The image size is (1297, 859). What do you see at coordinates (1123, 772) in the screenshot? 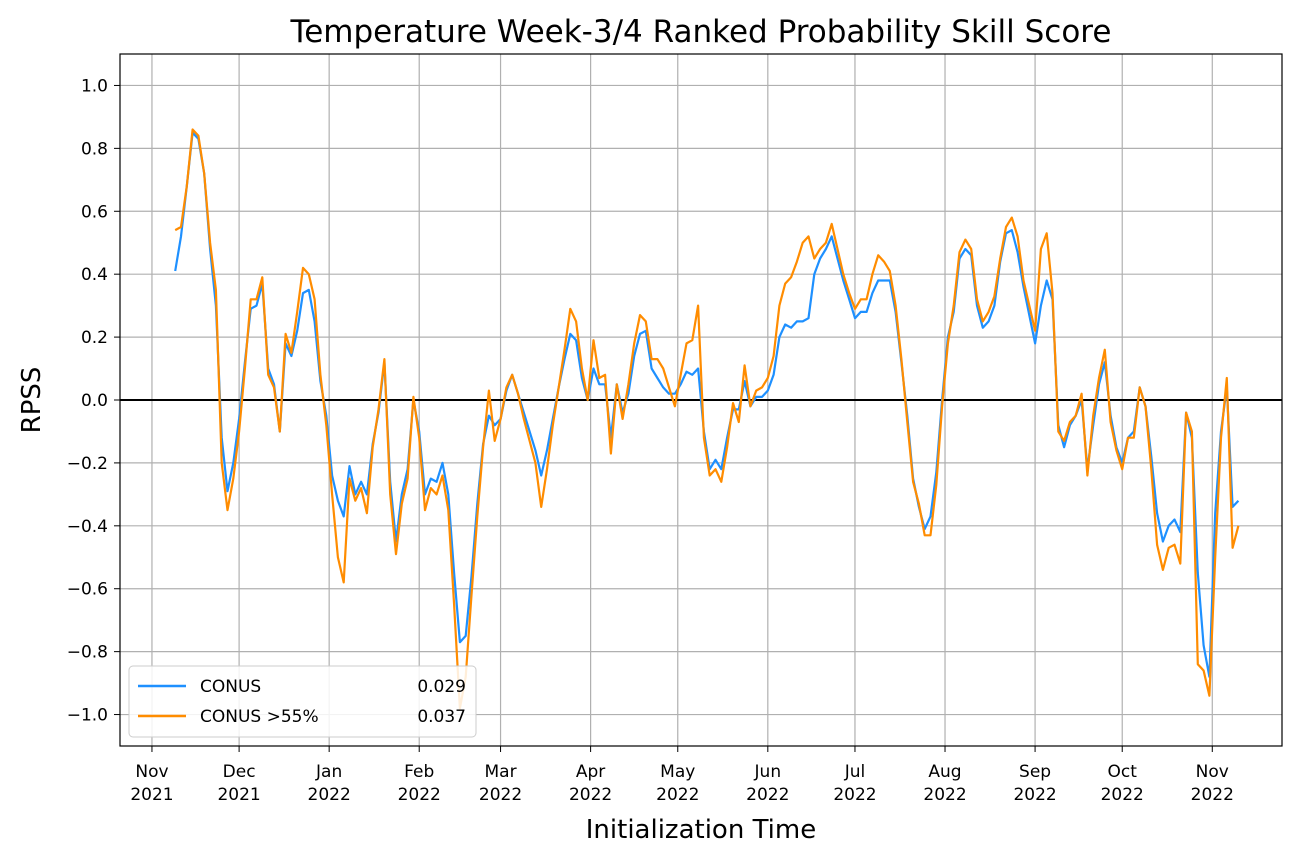
I see `x-tick-label: Oct` at bounding box center [1123, 772].